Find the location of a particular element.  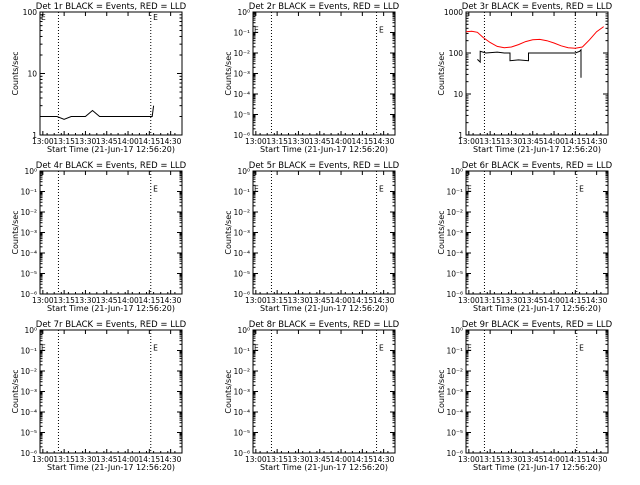

panel-title: Det 3r BLACK = Events, RED = LLD is located at coordinates (537, 7).